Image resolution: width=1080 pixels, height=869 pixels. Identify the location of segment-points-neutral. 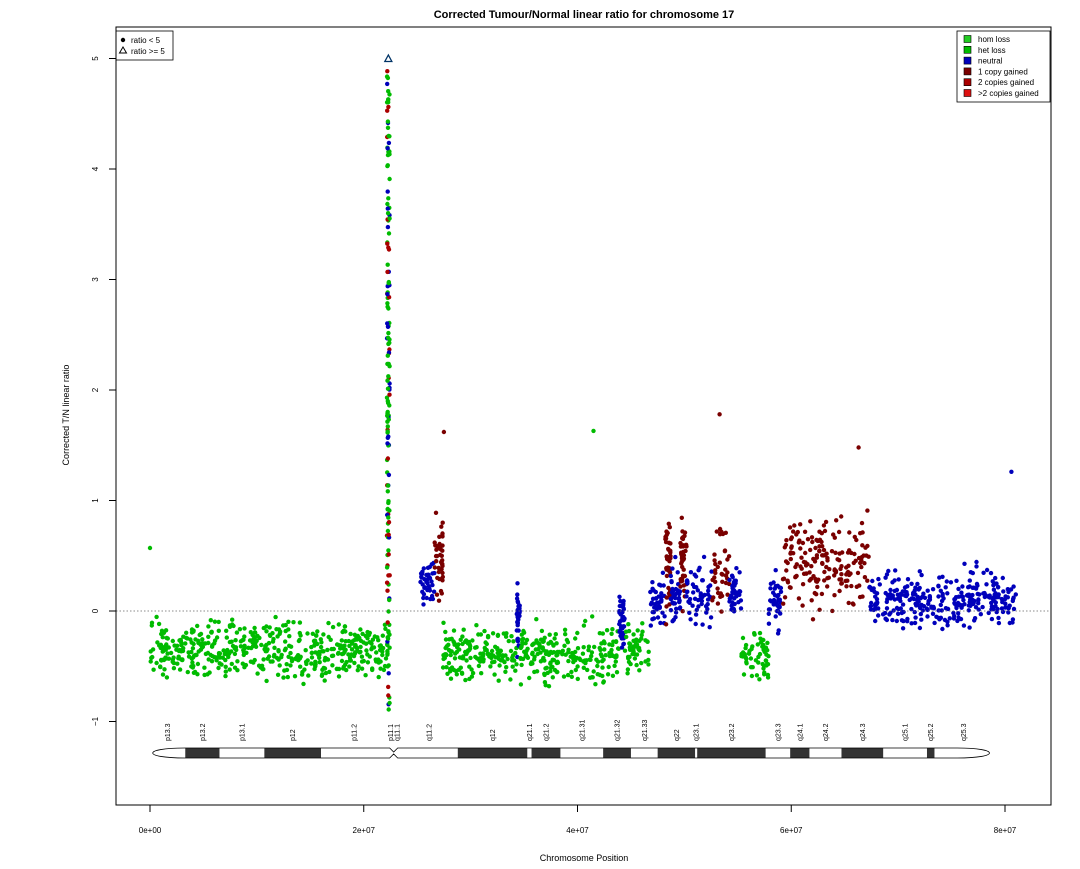
(675, 589).